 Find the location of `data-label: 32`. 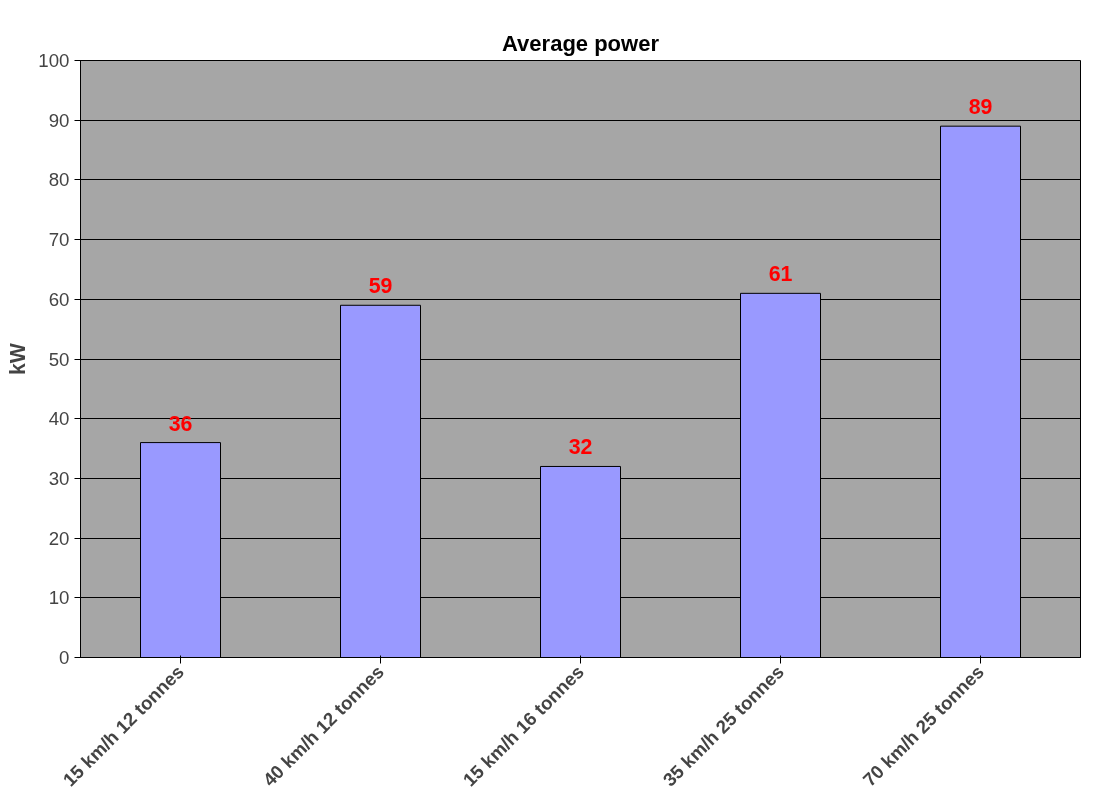

data-label: 32 is located at coordinates (580, 447).